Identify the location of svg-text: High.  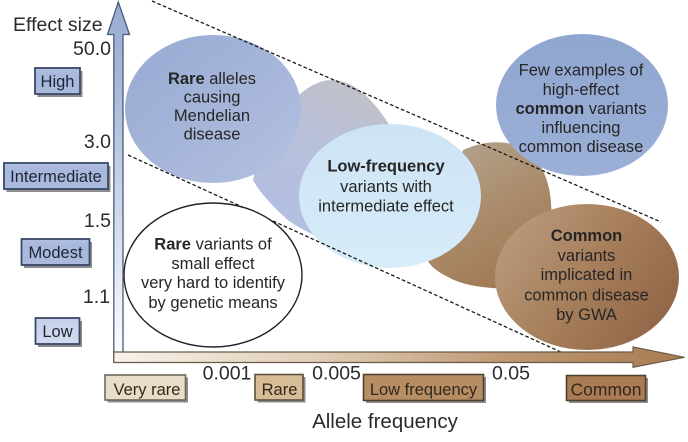
(58, 82).